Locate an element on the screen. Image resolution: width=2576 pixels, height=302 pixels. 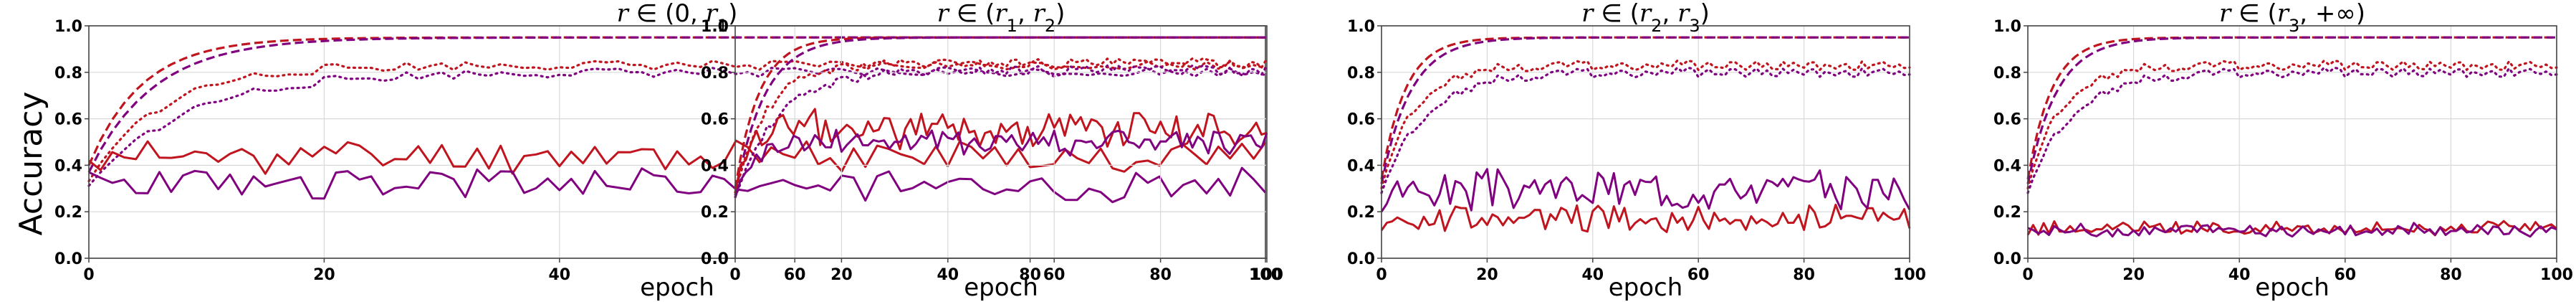
panel-title: r ∈ (0, r1) is located at coordinates (677, 18).